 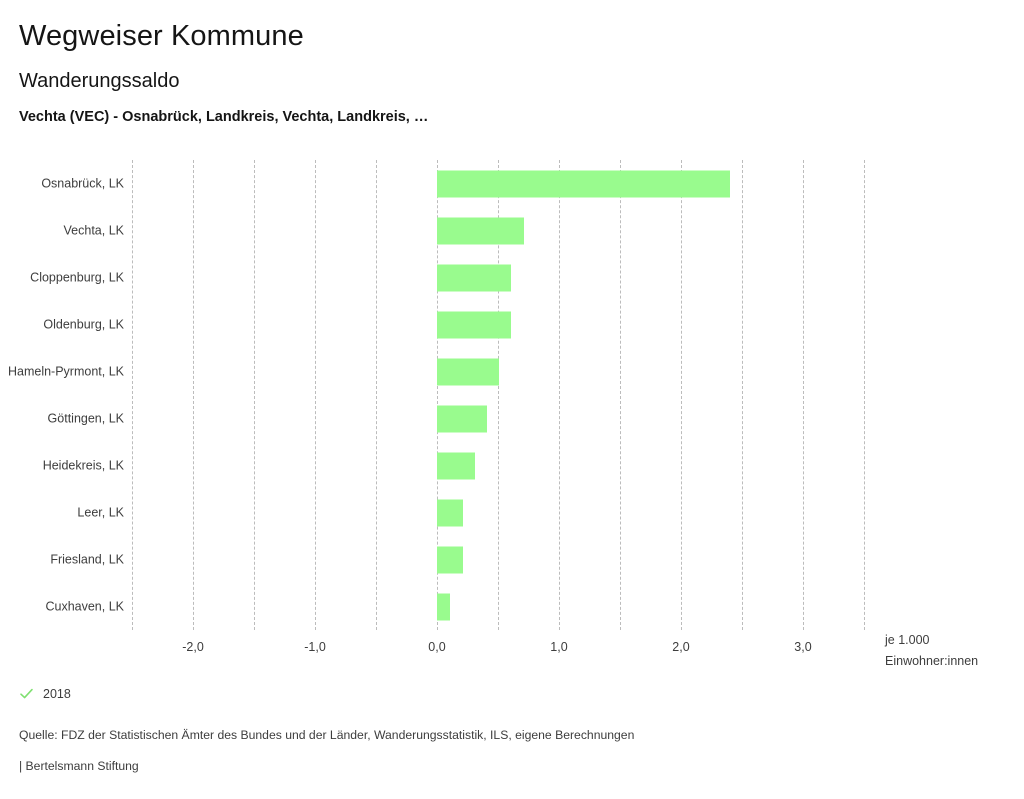 I want to click on x-tick-label: -2,0, so click(x=193, y=647).